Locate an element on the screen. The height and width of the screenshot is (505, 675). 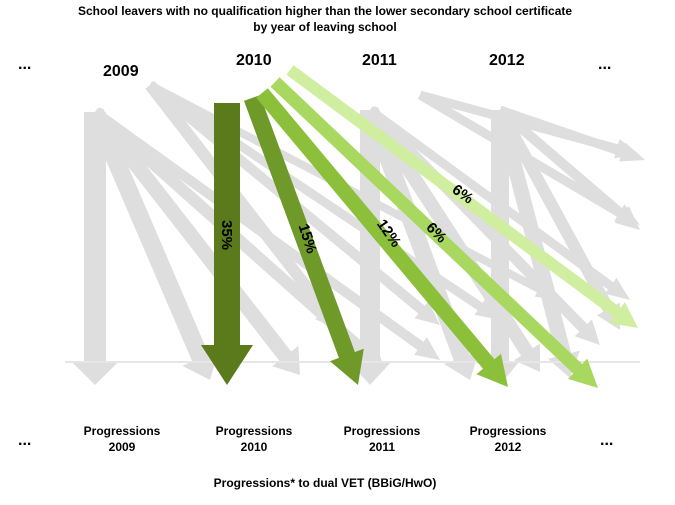
progressions-2011-label: Progressions is located at coordinates (382, 431).